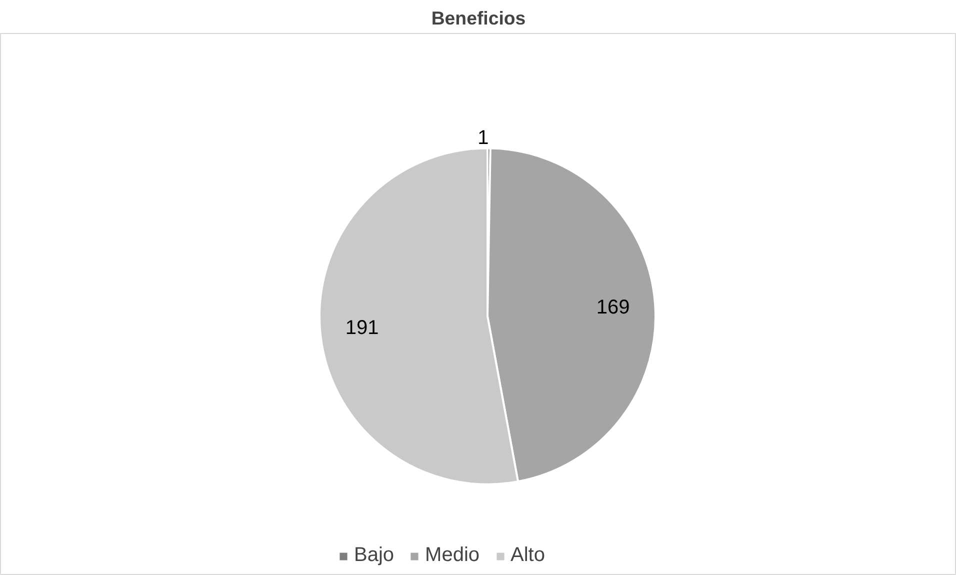 The height and width of the screenshot is (575, 956). I want to click on data-label: 169, so click(613, 307).